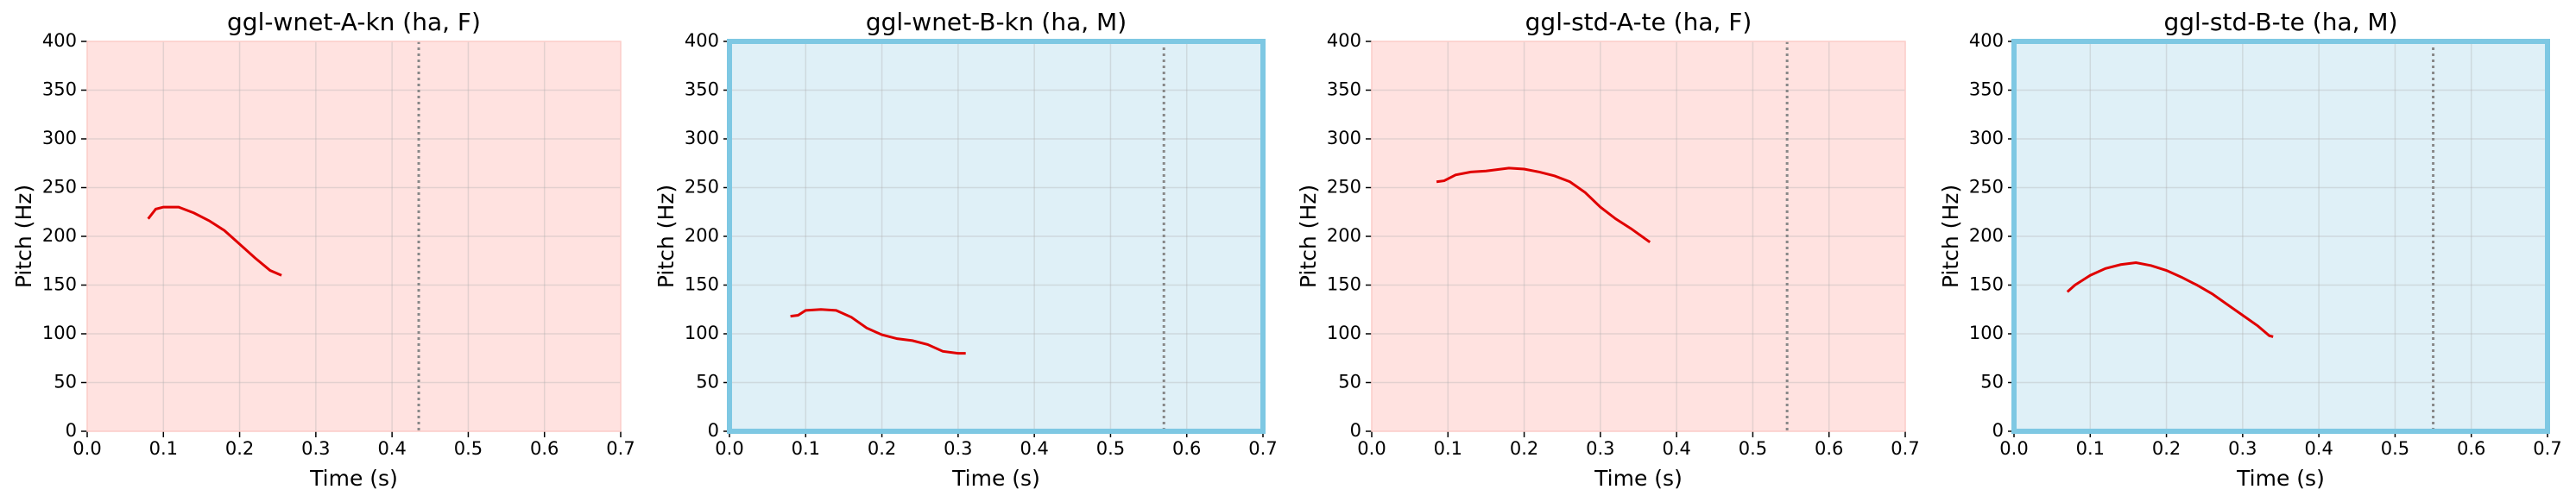 This screenshot has height=502, width=2576. Describe the element at coordinates (354, 22) in the screenshot. I see `chart-title: ggl-wnet-A-kn (ha, F)` at that location.